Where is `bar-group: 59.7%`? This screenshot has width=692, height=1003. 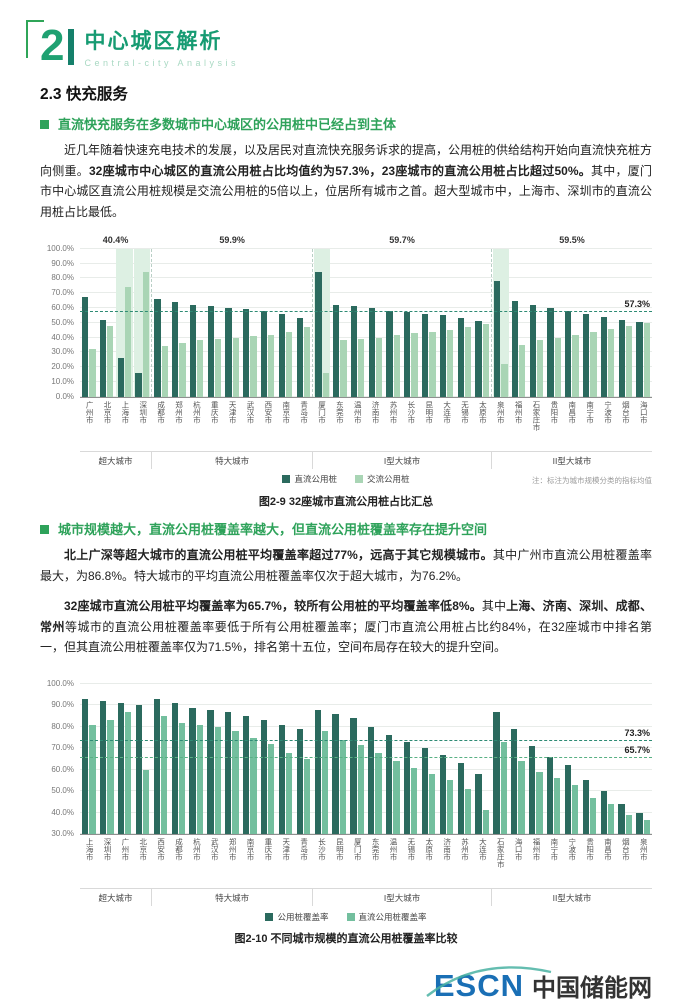
bar-group: 59.7% is located at coordinates (402, 316).